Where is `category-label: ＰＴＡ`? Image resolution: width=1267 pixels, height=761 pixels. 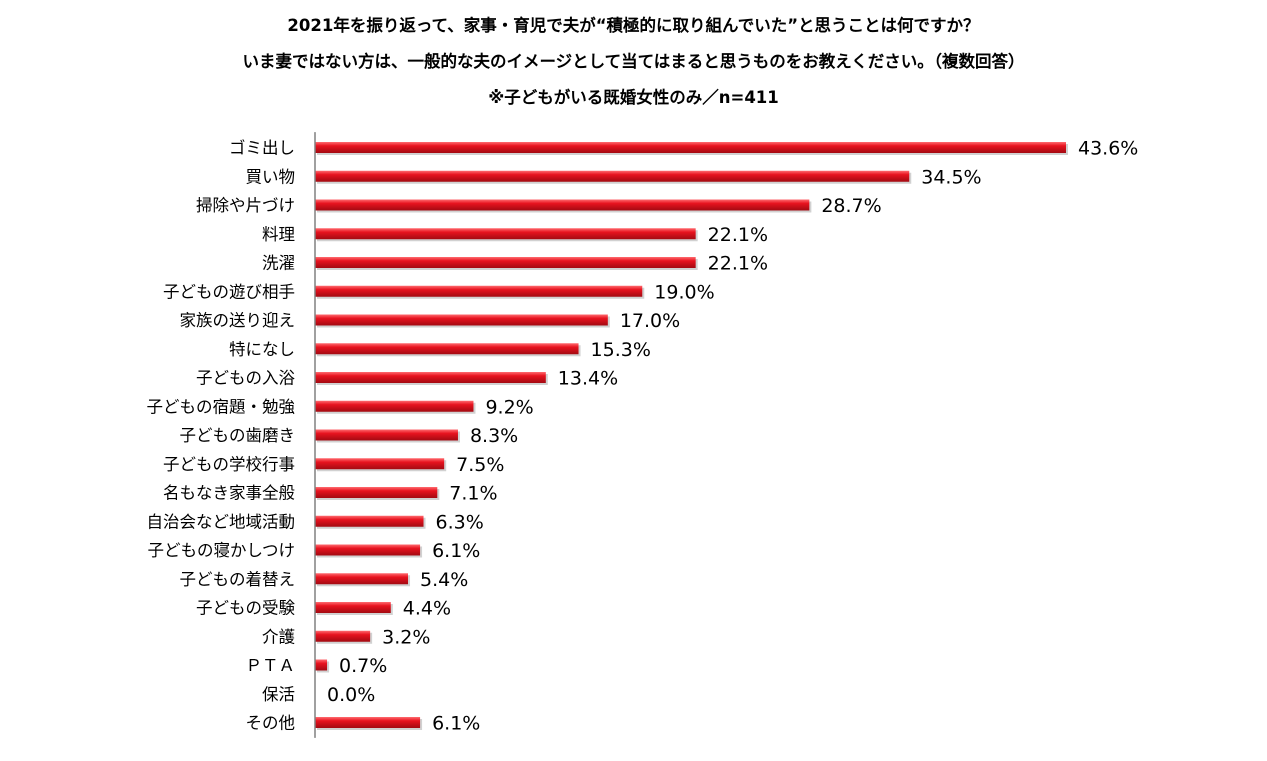
category-label: ＰＴＡ is located at coordinates (271, 665).